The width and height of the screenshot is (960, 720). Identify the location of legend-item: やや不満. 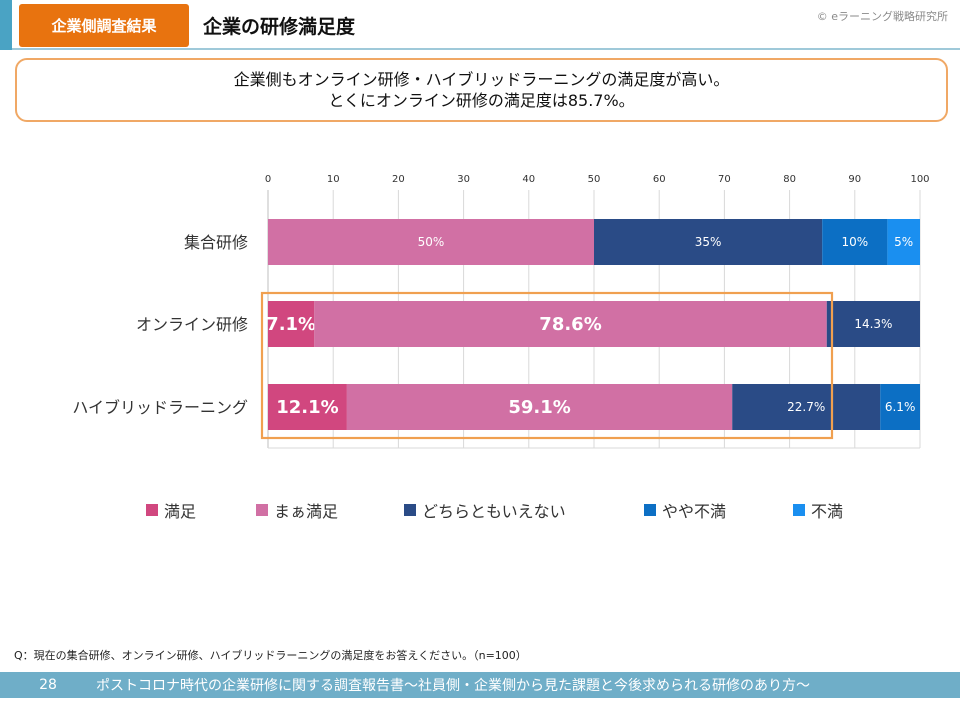
(685, 510).